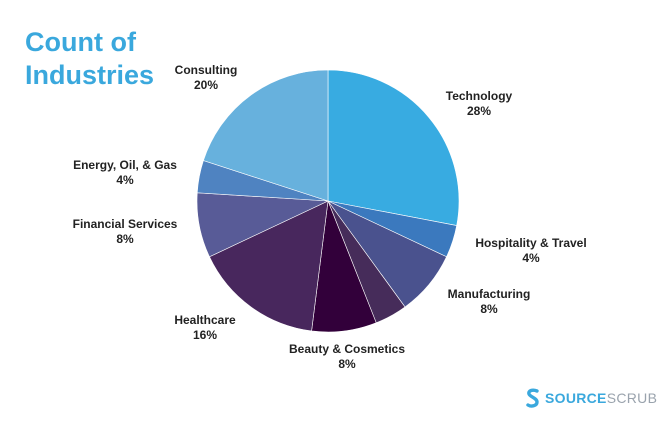  I want to click on label-consulting: Consulting 20%, so click(206, 78).